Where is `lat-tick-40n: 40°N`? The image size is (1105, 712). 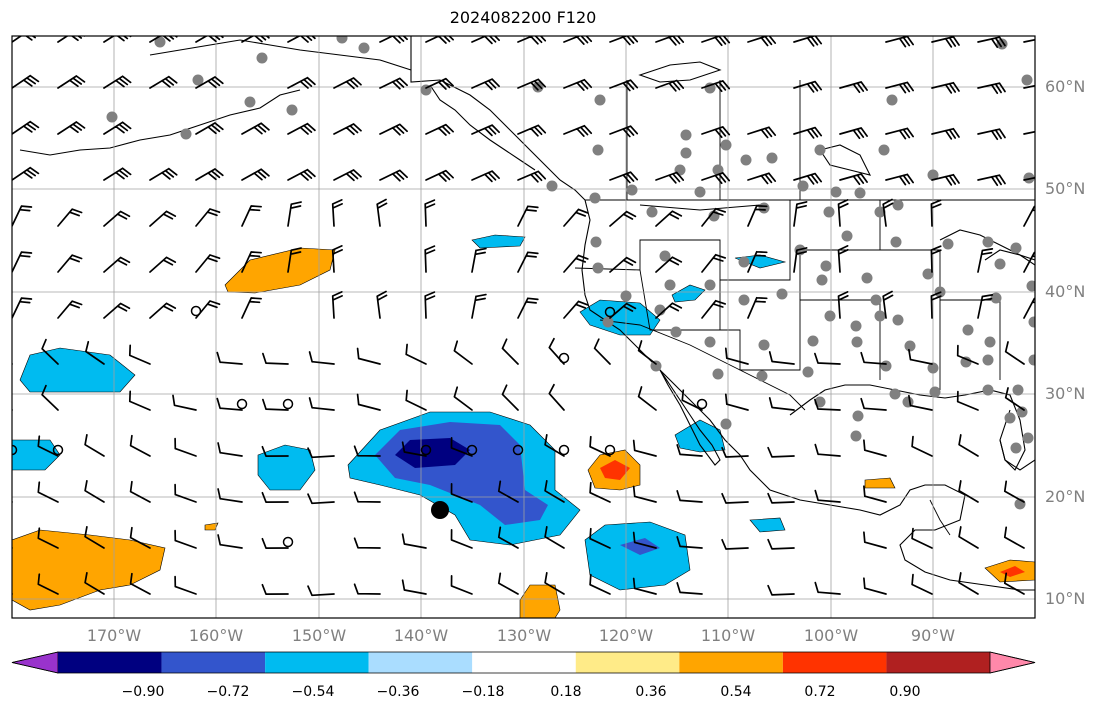
lat-tick-40n: 40°N is located at coordinates (1065, 291).